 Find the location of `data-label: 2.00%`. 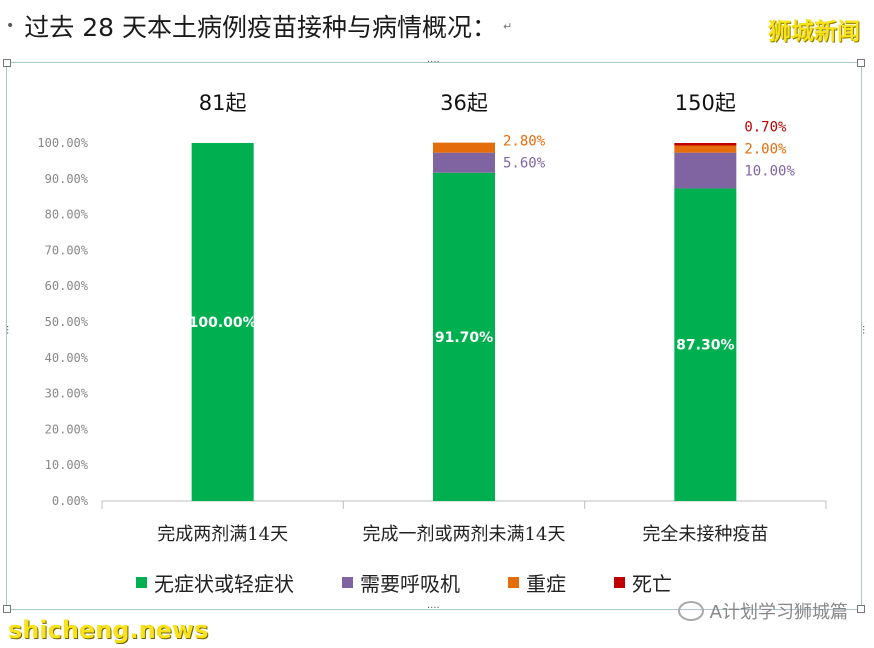

data-label: 2.00% is located at coordinates (765, 150).